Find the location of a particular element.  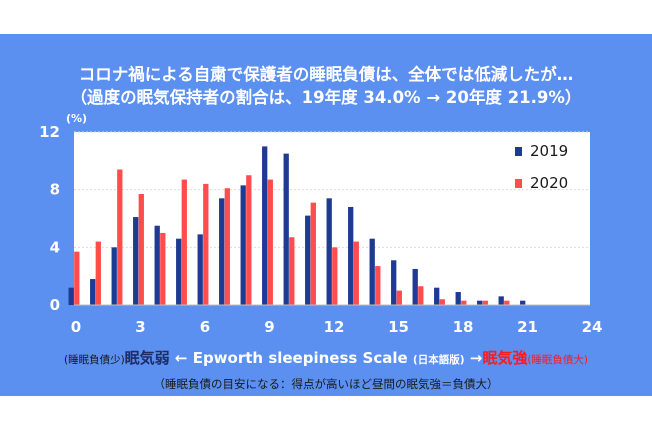

y-tick-label: 12 is located at coordinates (49, 132).